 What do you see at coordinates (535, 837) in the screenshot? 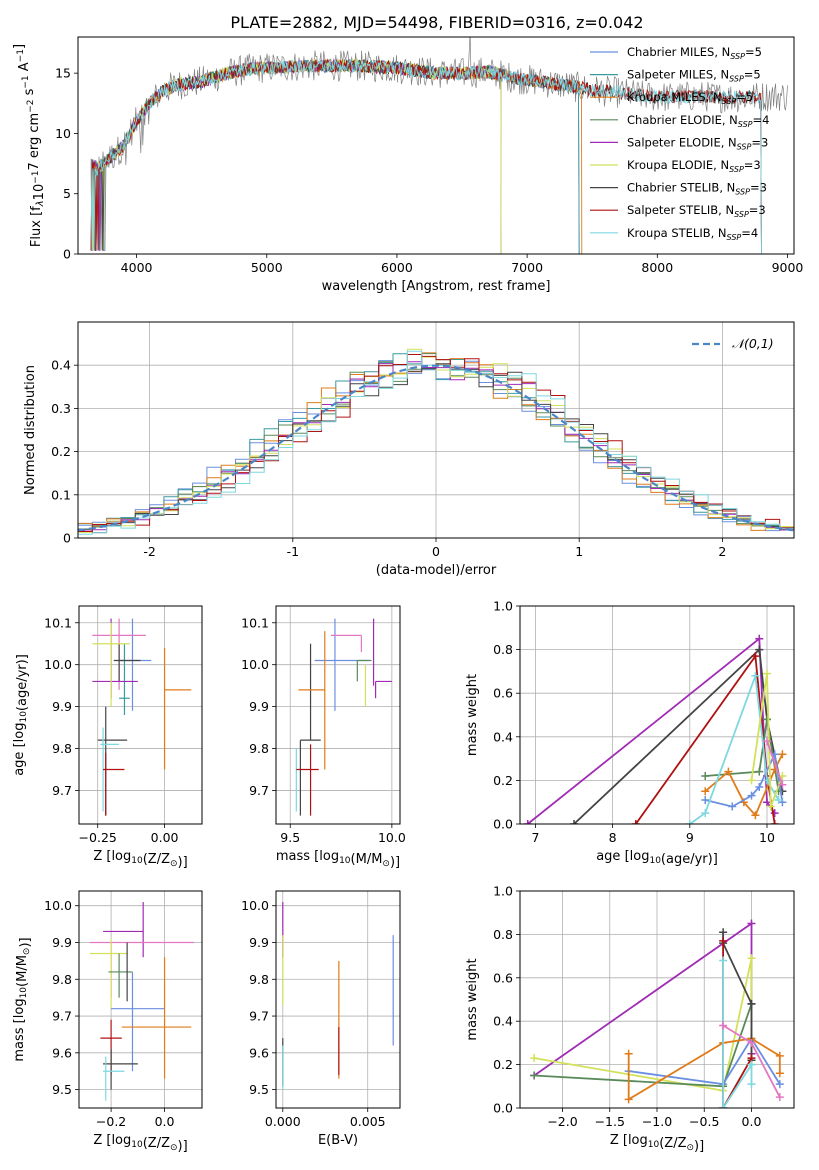
I see `x-tick-label: 7` at bounding box center [535, 837].